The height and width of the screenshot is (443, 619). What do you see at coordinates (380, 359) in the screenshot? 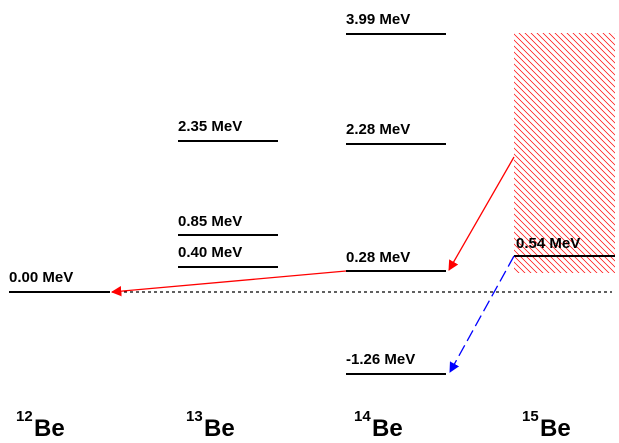
I see `be14-level-label-3: -1.26 MeV` at bounding box center [380, 359].